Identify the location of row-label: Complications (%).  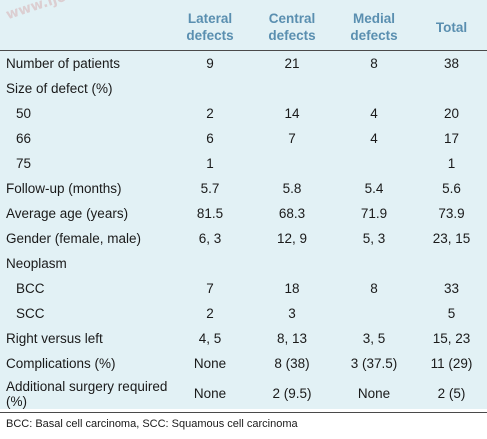
(61, 363).